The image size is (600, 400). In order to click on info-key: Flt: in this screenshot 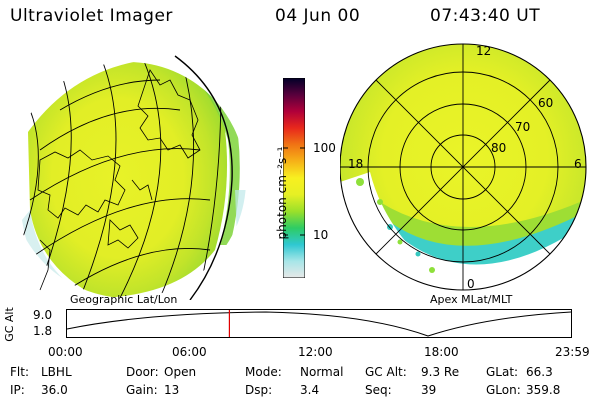, I will do `click(19, 372)`.